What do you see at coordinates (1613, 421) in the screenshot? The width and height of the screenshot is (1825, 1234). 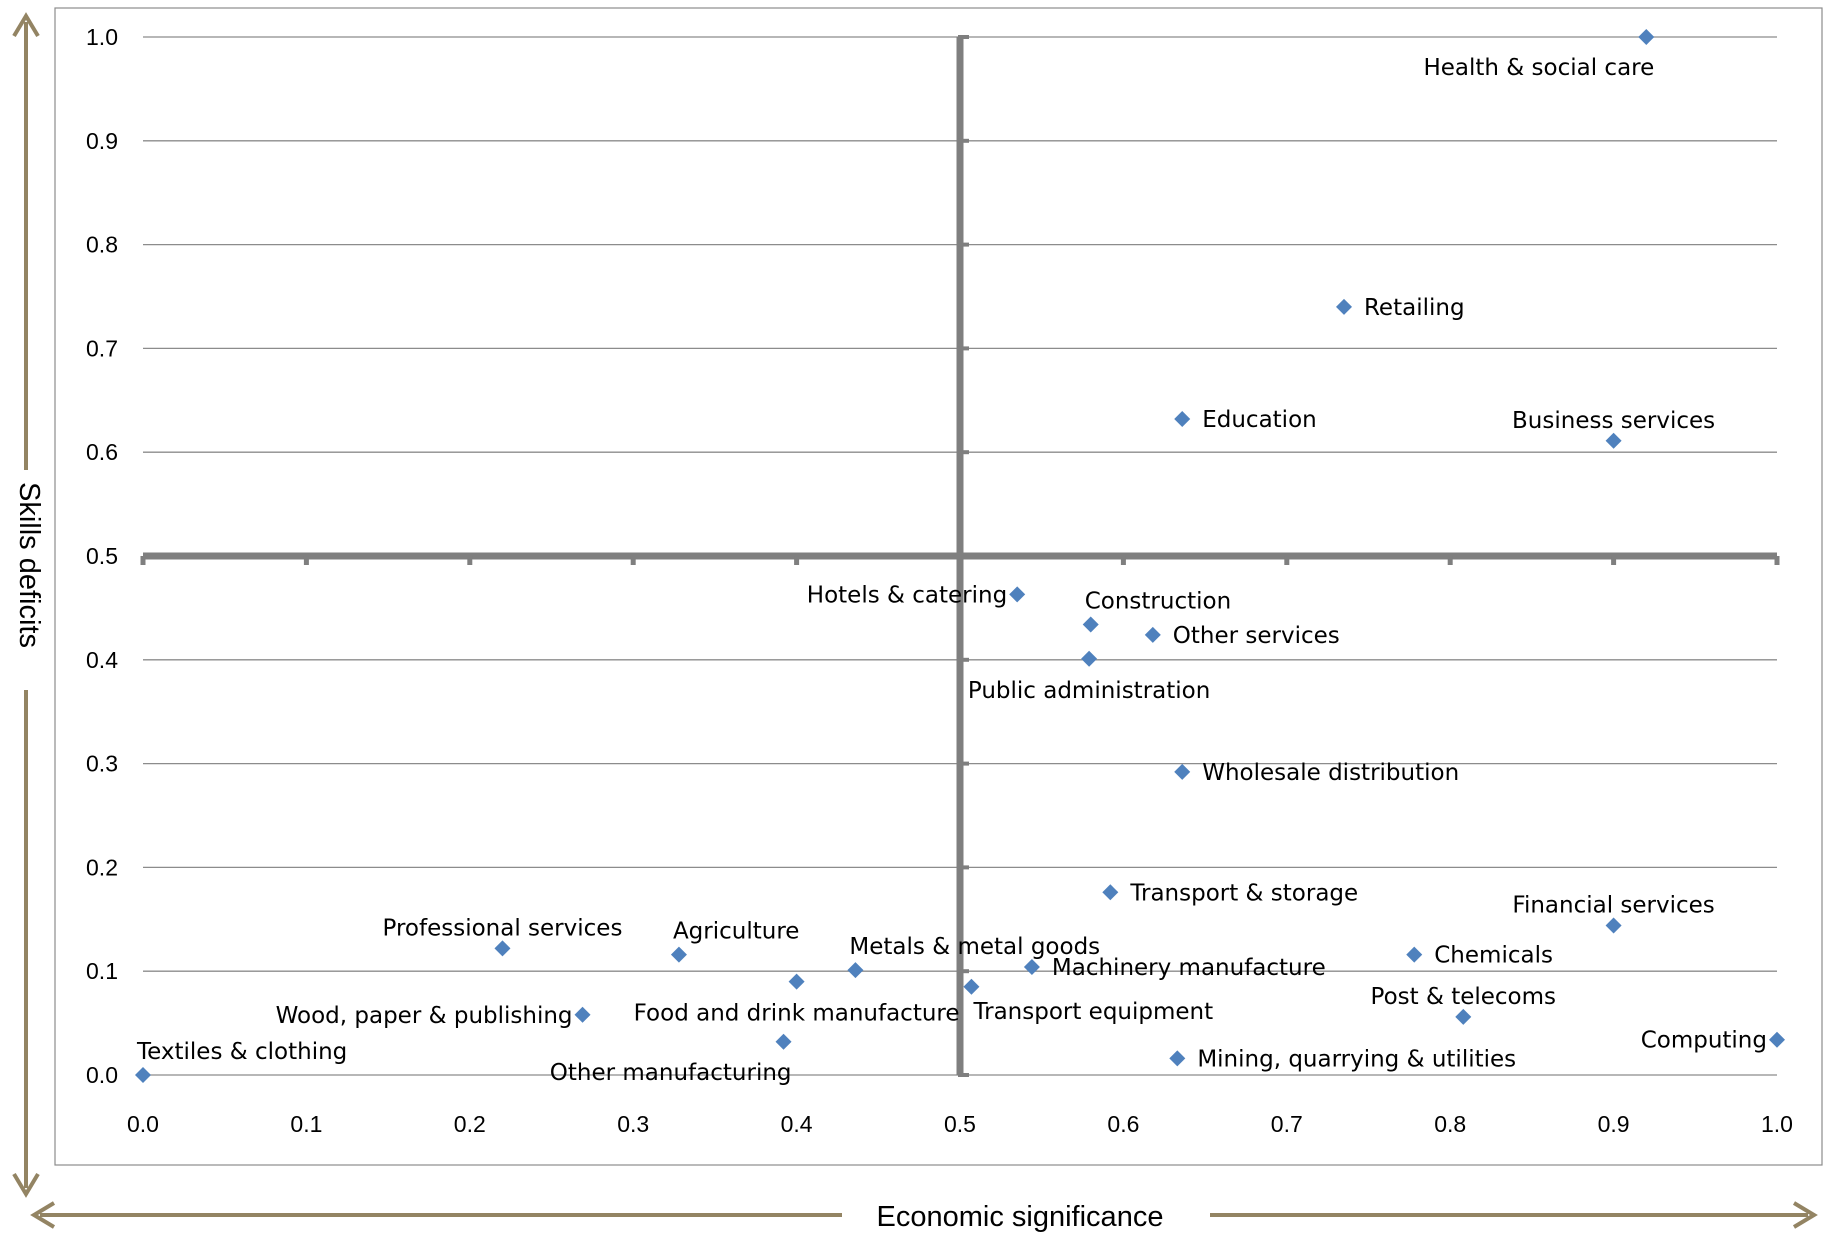 I see `point-label: Business services` at bounding box center [1613, 421].